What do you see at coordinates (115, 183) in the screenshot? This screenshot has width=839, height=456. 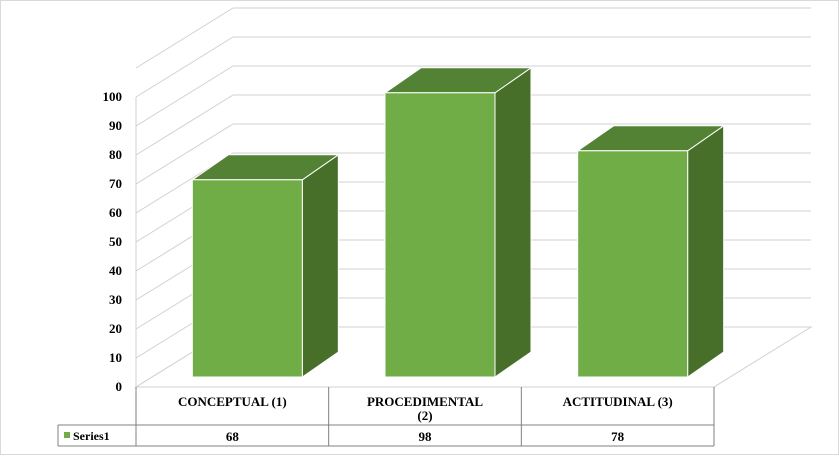 I see `y-tick-label: 70` at bounding box center [115, 183].